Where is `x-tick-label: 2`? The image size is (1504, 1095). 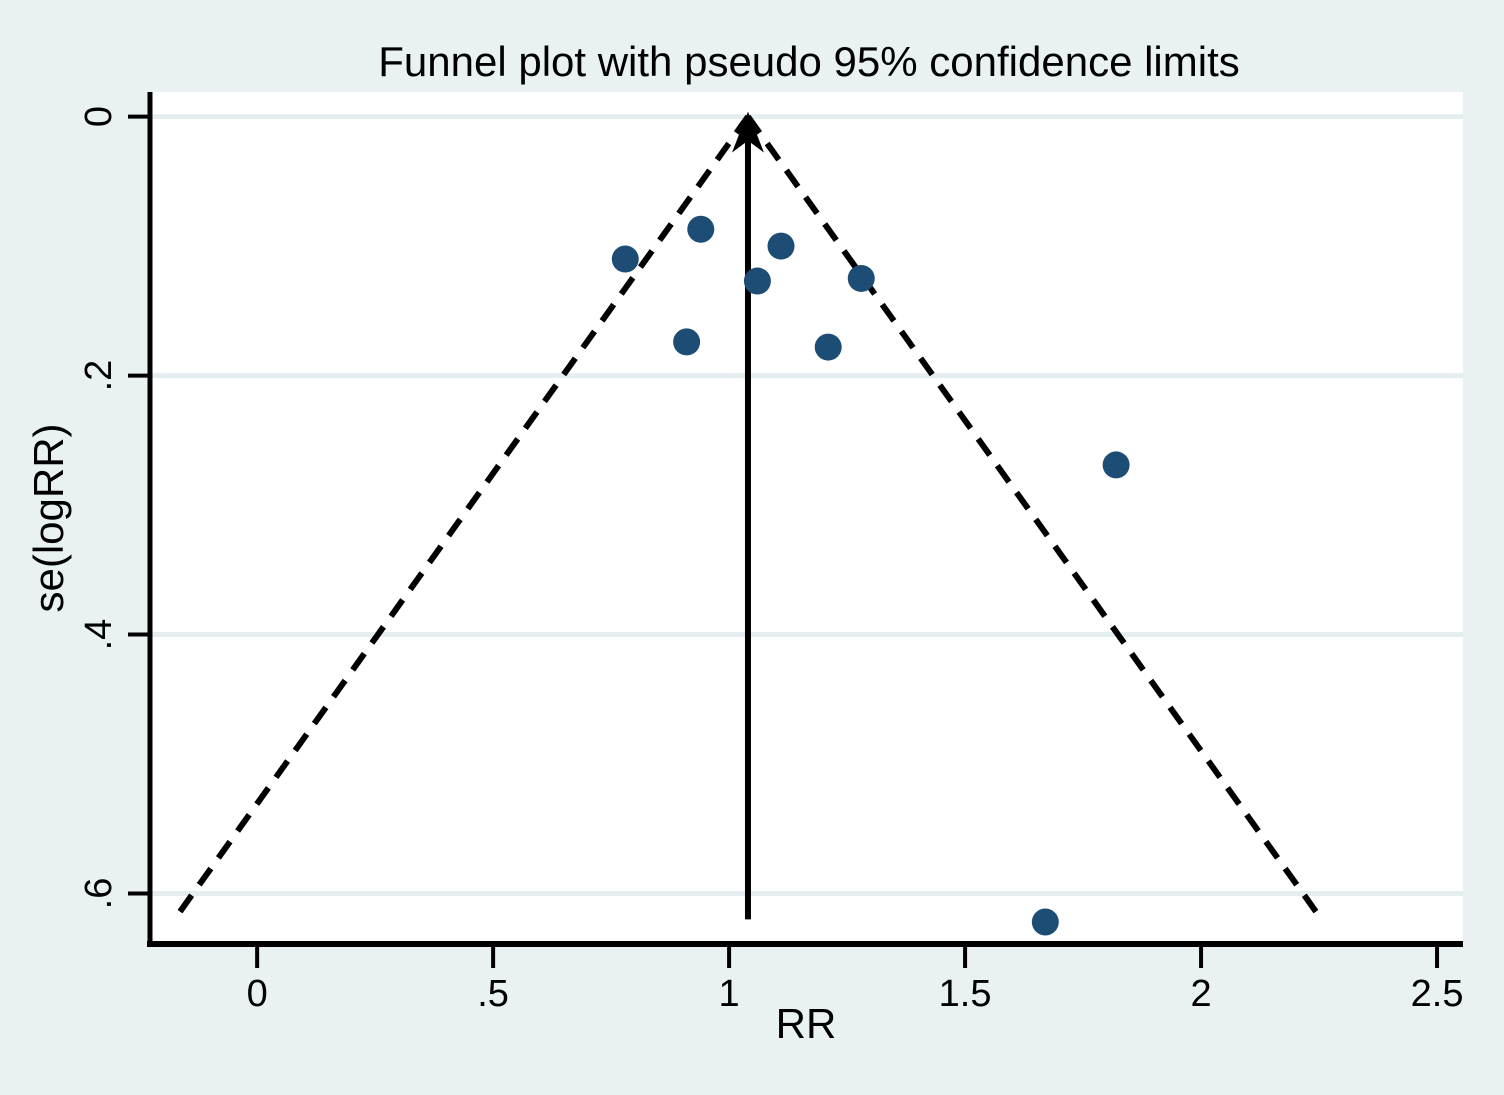
x-tick-label: 2 is located at coordinates (1200, 994).